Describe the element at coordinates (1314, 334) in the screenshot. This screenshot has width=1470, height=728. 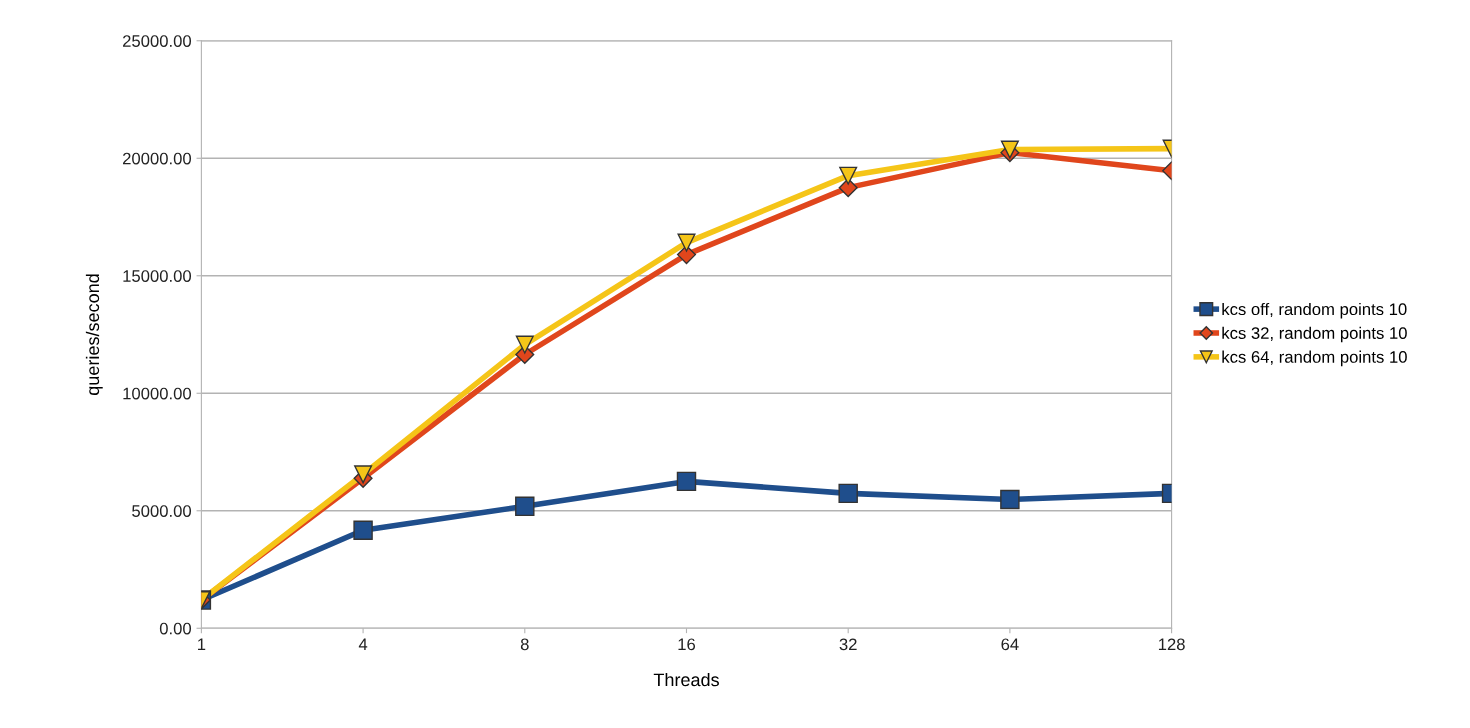
I see `legend-label: kcs 32, random points 10` at that location.